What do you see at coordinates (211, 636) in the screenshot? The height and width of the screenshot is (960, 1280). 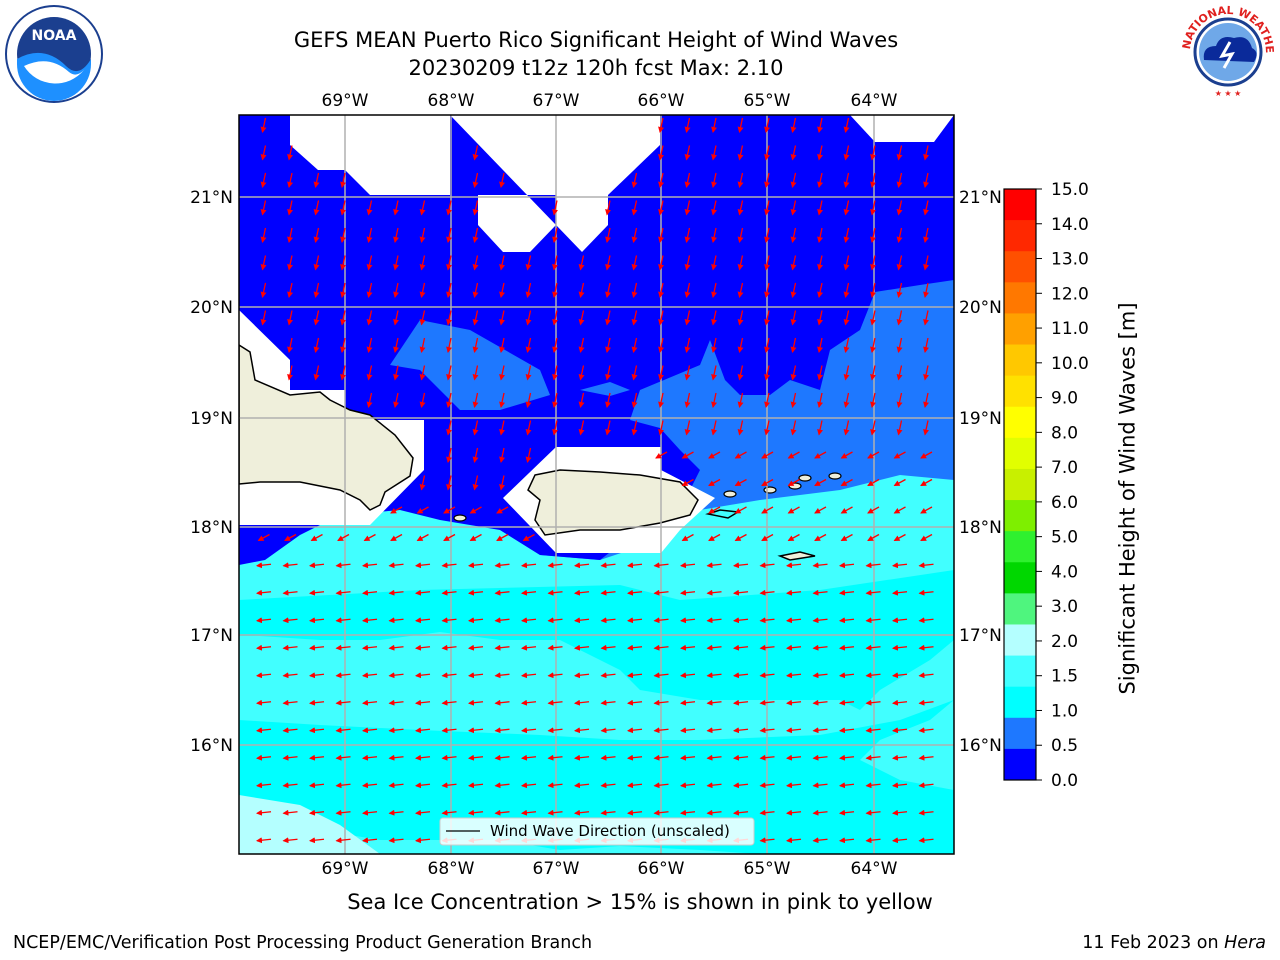 I see `lat-label-left: 17°N` at bounding box center [211, 636].